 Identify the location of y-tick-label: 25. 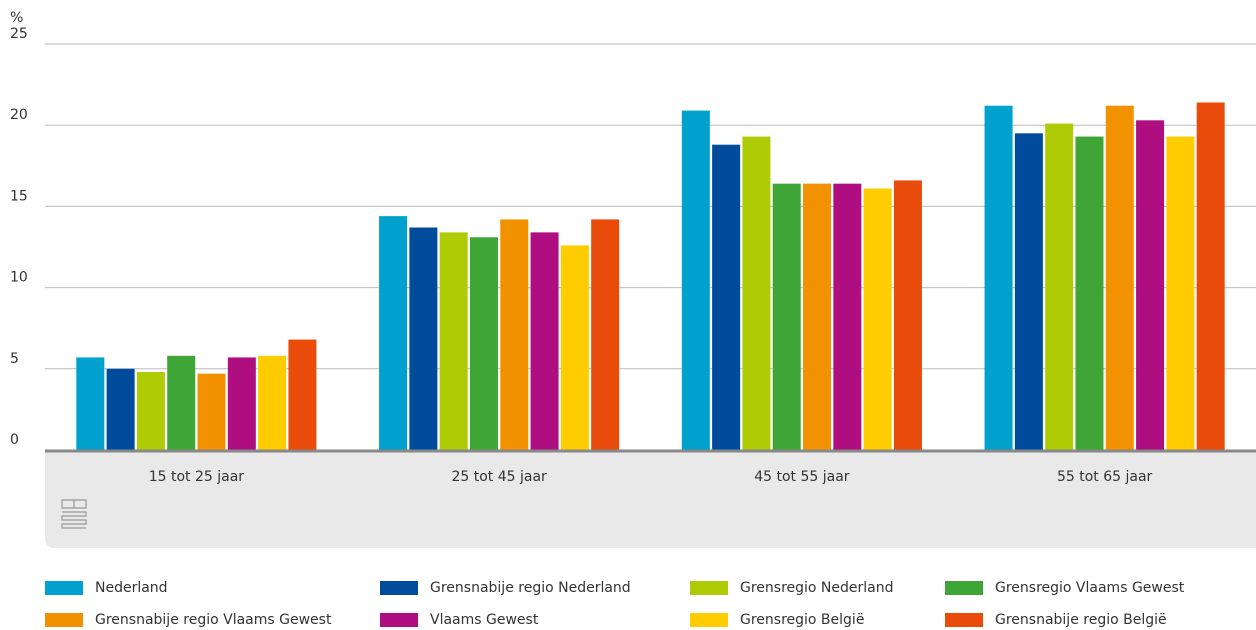
(19, 34).